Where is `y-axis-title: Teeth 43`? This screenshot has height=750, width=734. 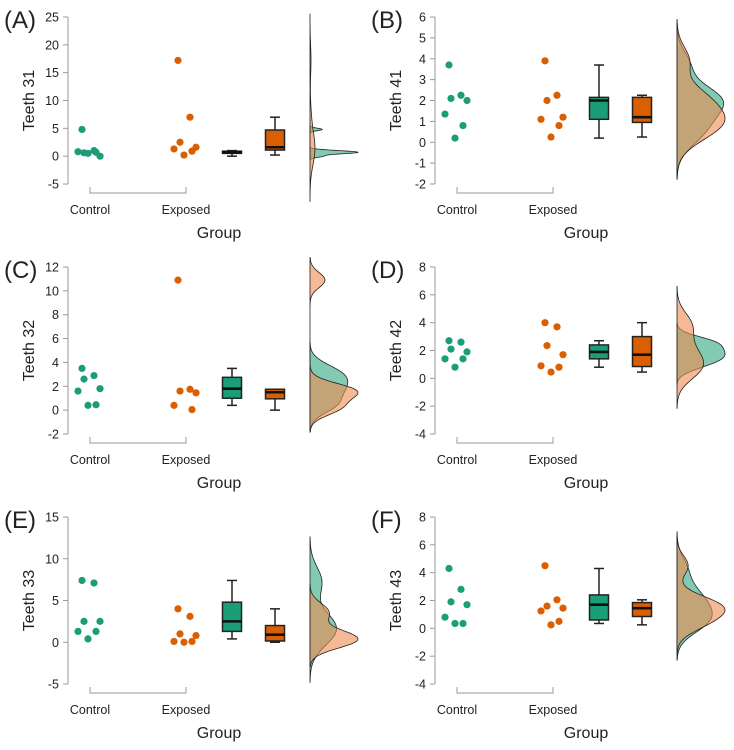 y-axis-title: Teeth 43 is located at coordinates (396, 600).